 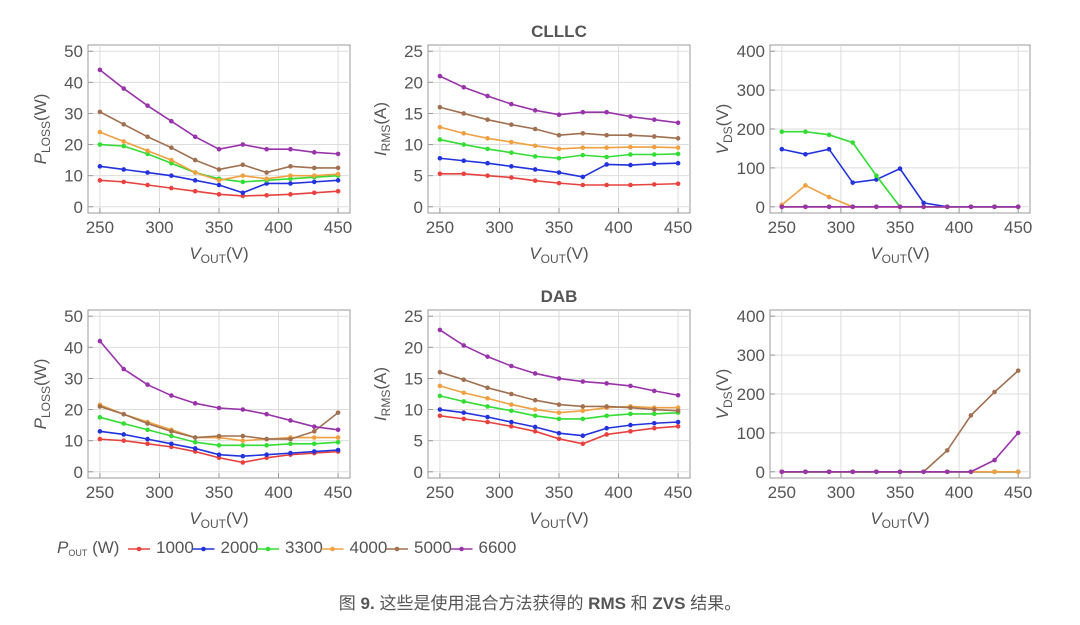 I want to click on y-axis-label: PLOSS(W), so click(x=42, y=394).